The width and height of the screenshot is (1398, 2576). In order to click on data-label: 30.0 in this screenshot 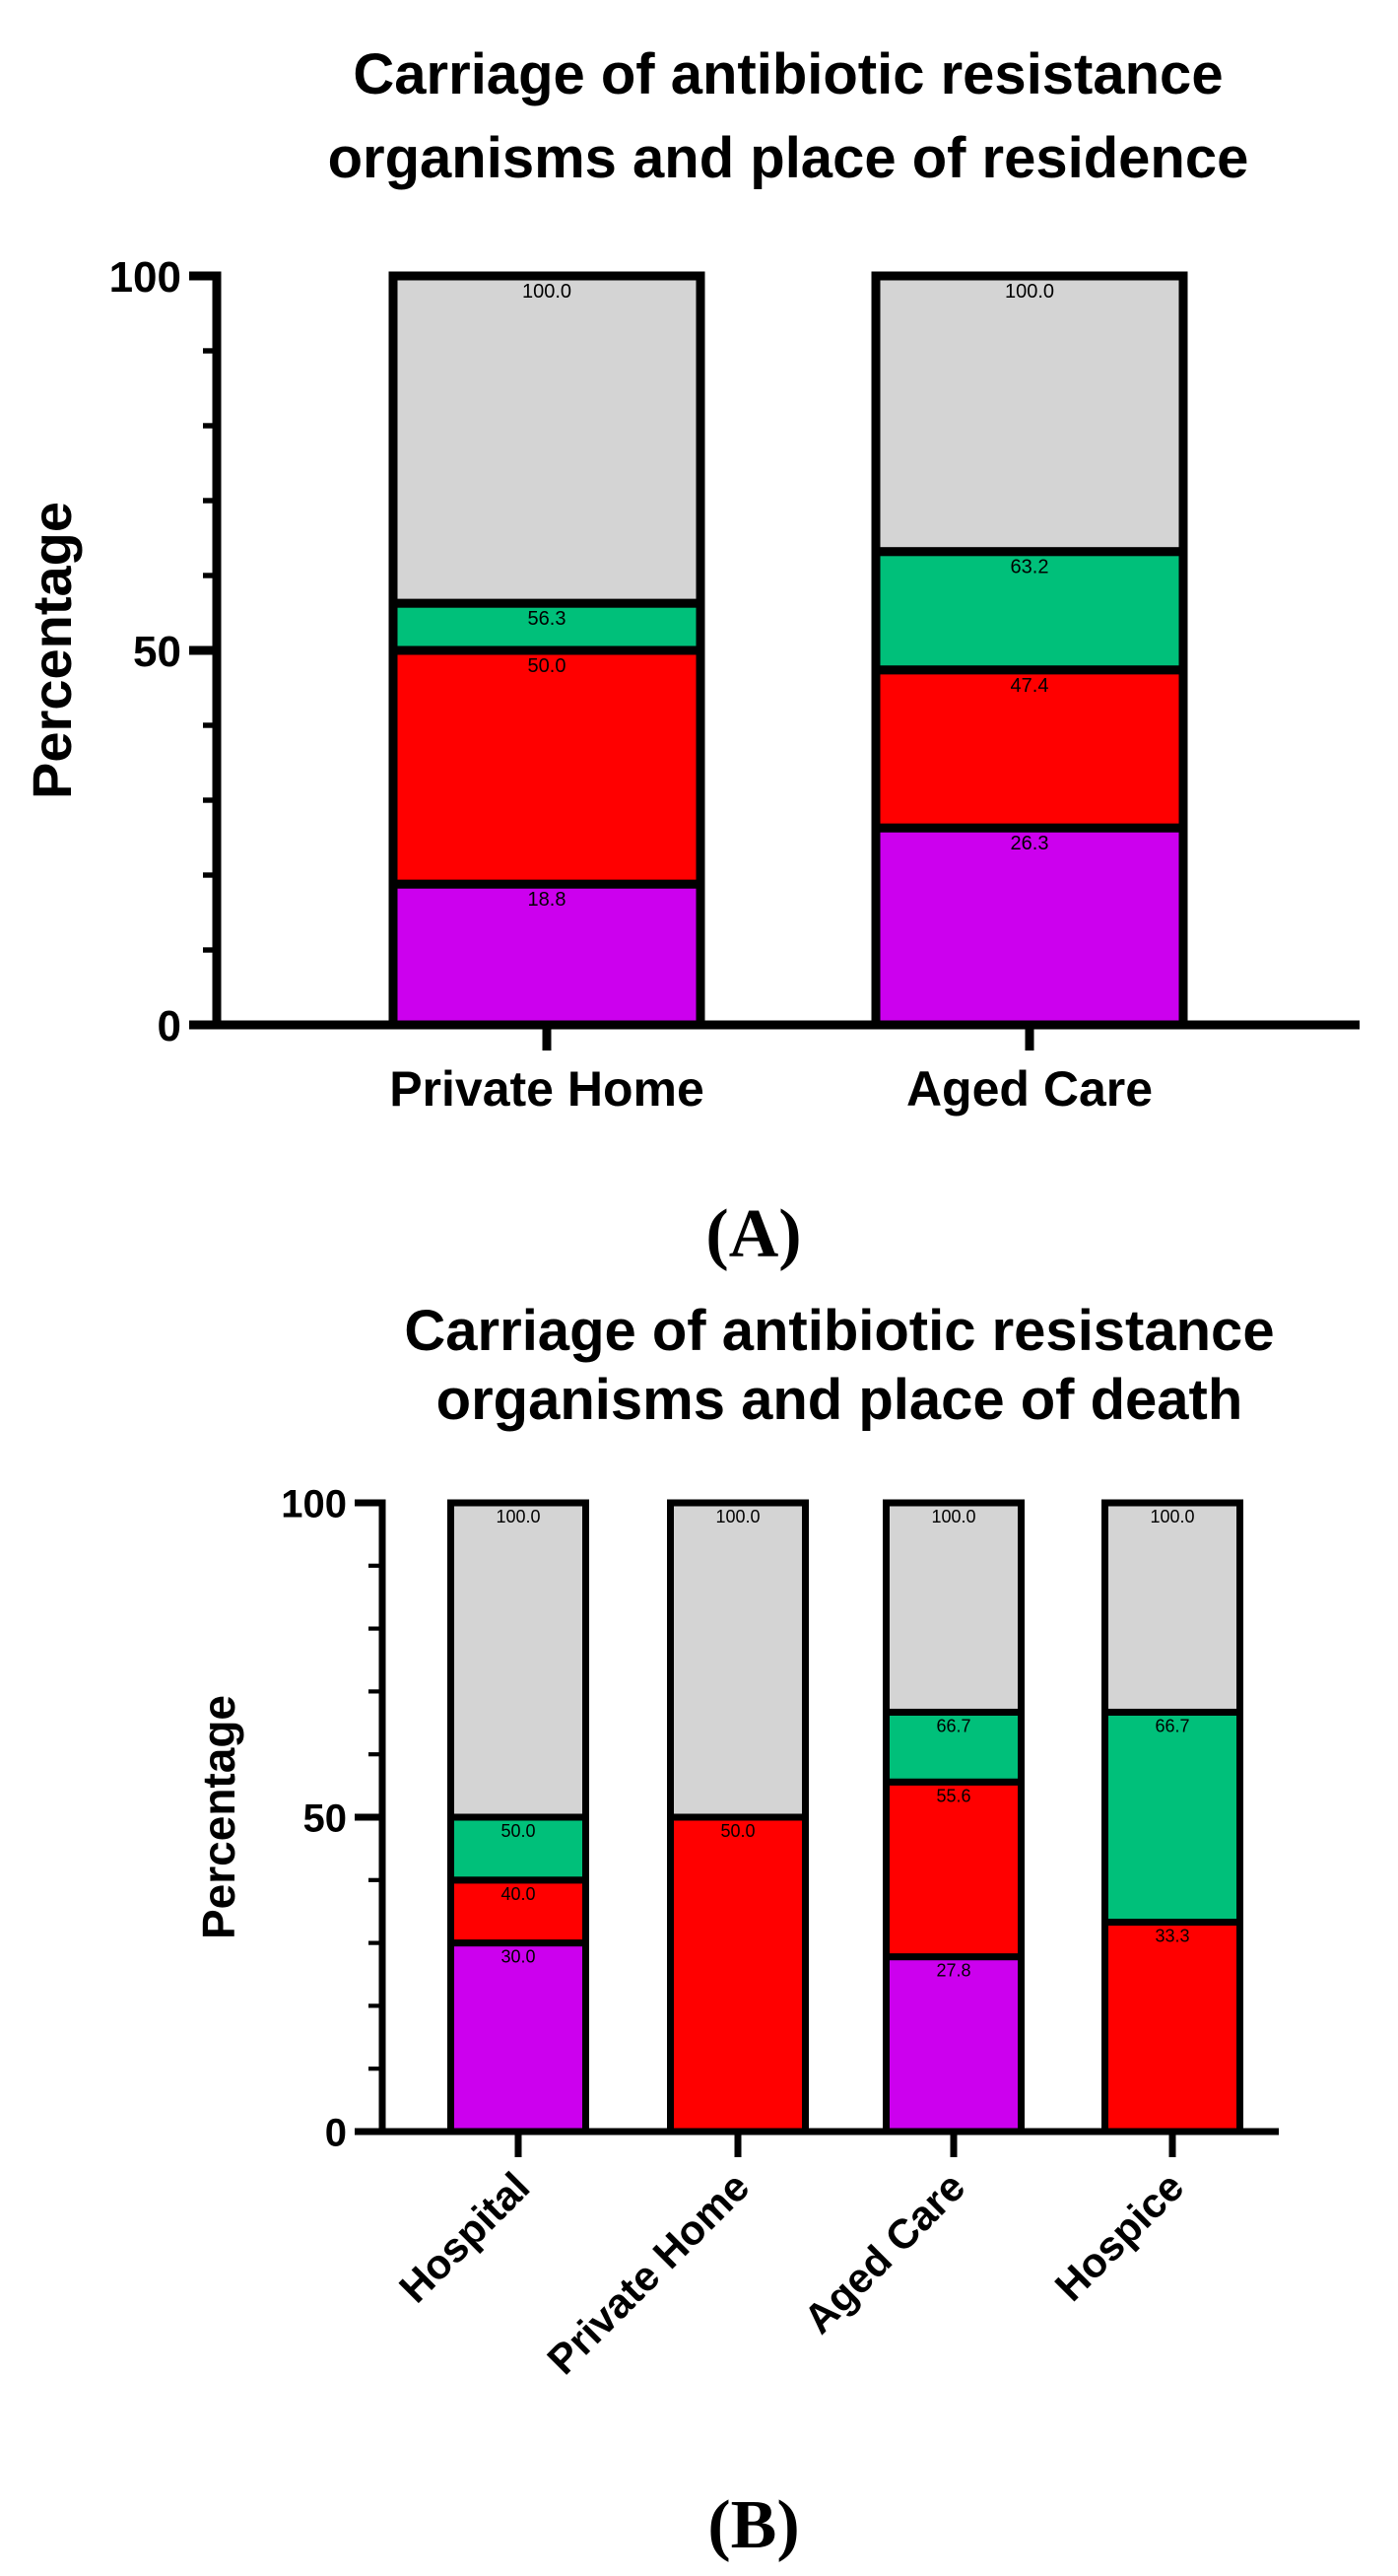, I will do `click(518, 1957)`.